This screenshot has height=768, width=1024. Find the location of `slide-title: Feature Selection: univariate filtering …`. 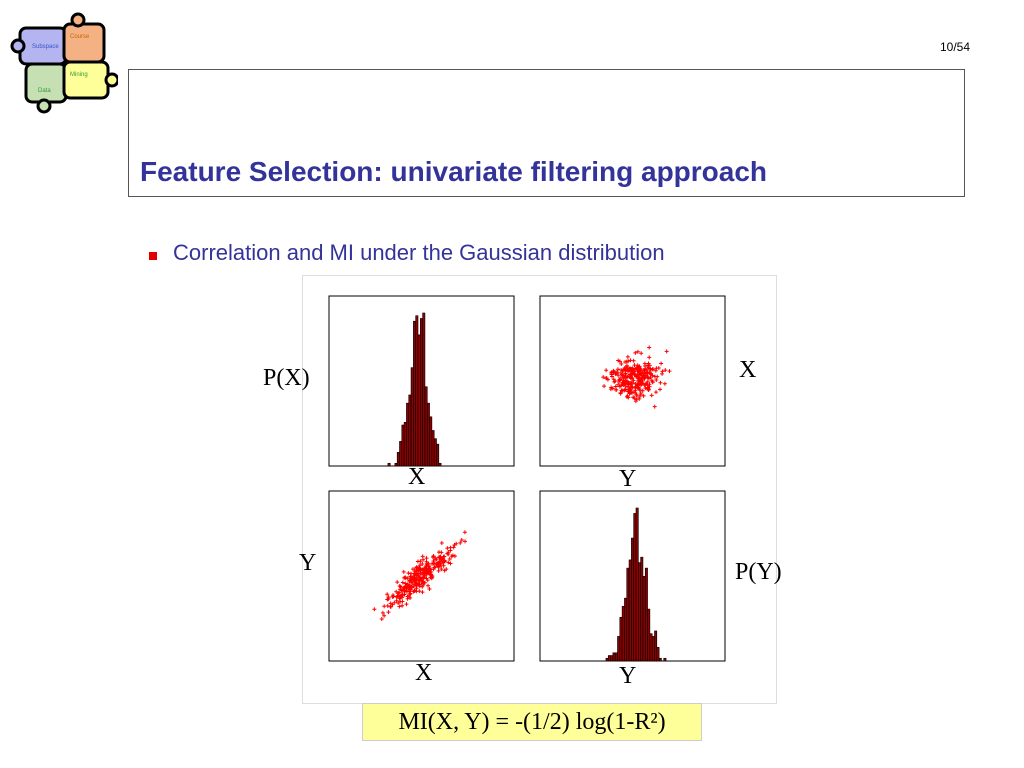

slide-title: Feature Selection: univariate filtering … is located at coordinates (454, 171).